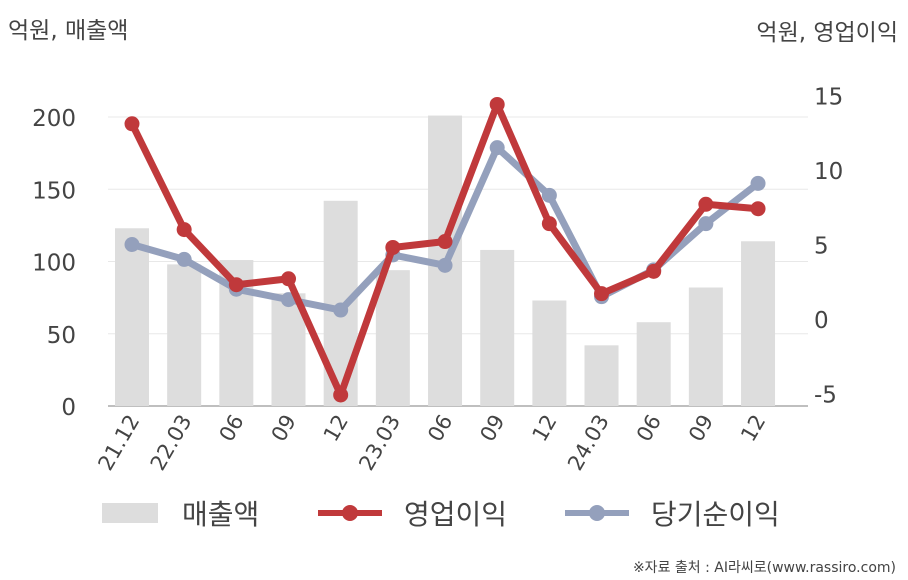 The width and height of the screenshot is (908, 580). I want to click on x-tick-label: 21.12, so click(118, 443).